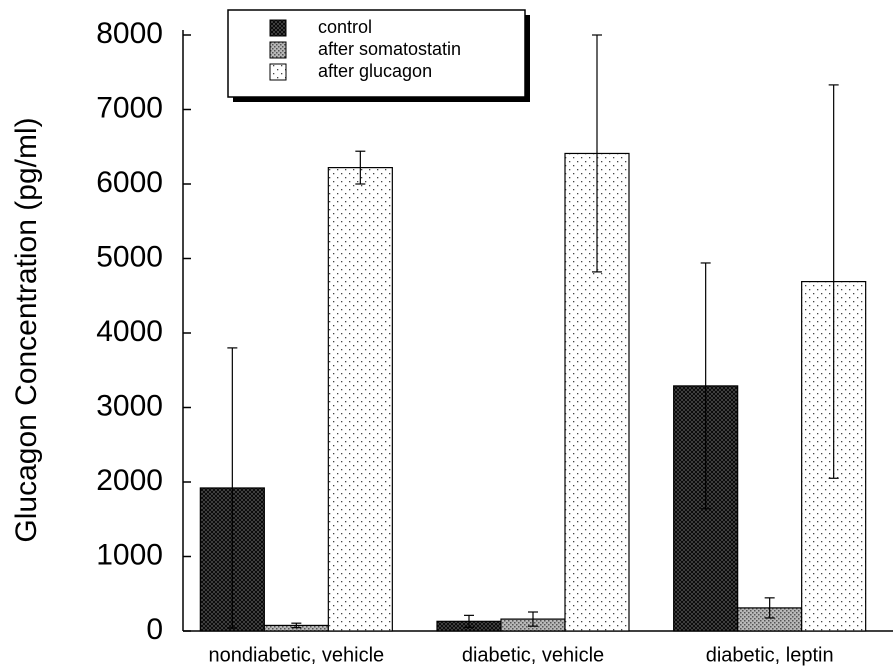 The height and width of the screenshot is (672, 895). Describe the element at coordinates (375, 71) in the screenshot. I see `legend-label: after glucagon` at that location.